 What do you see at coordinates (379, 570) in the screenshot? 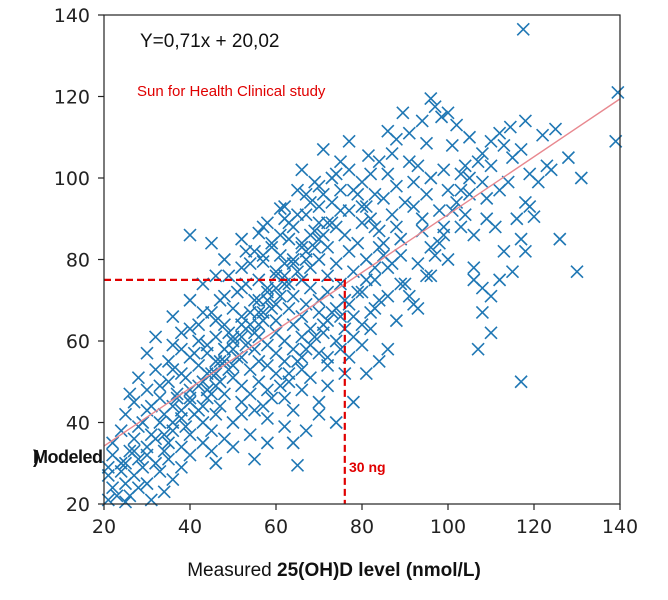
I see `x-axis-label-bold: 25(OH)D level (nmol/L)` at bounding box center [379, 570].